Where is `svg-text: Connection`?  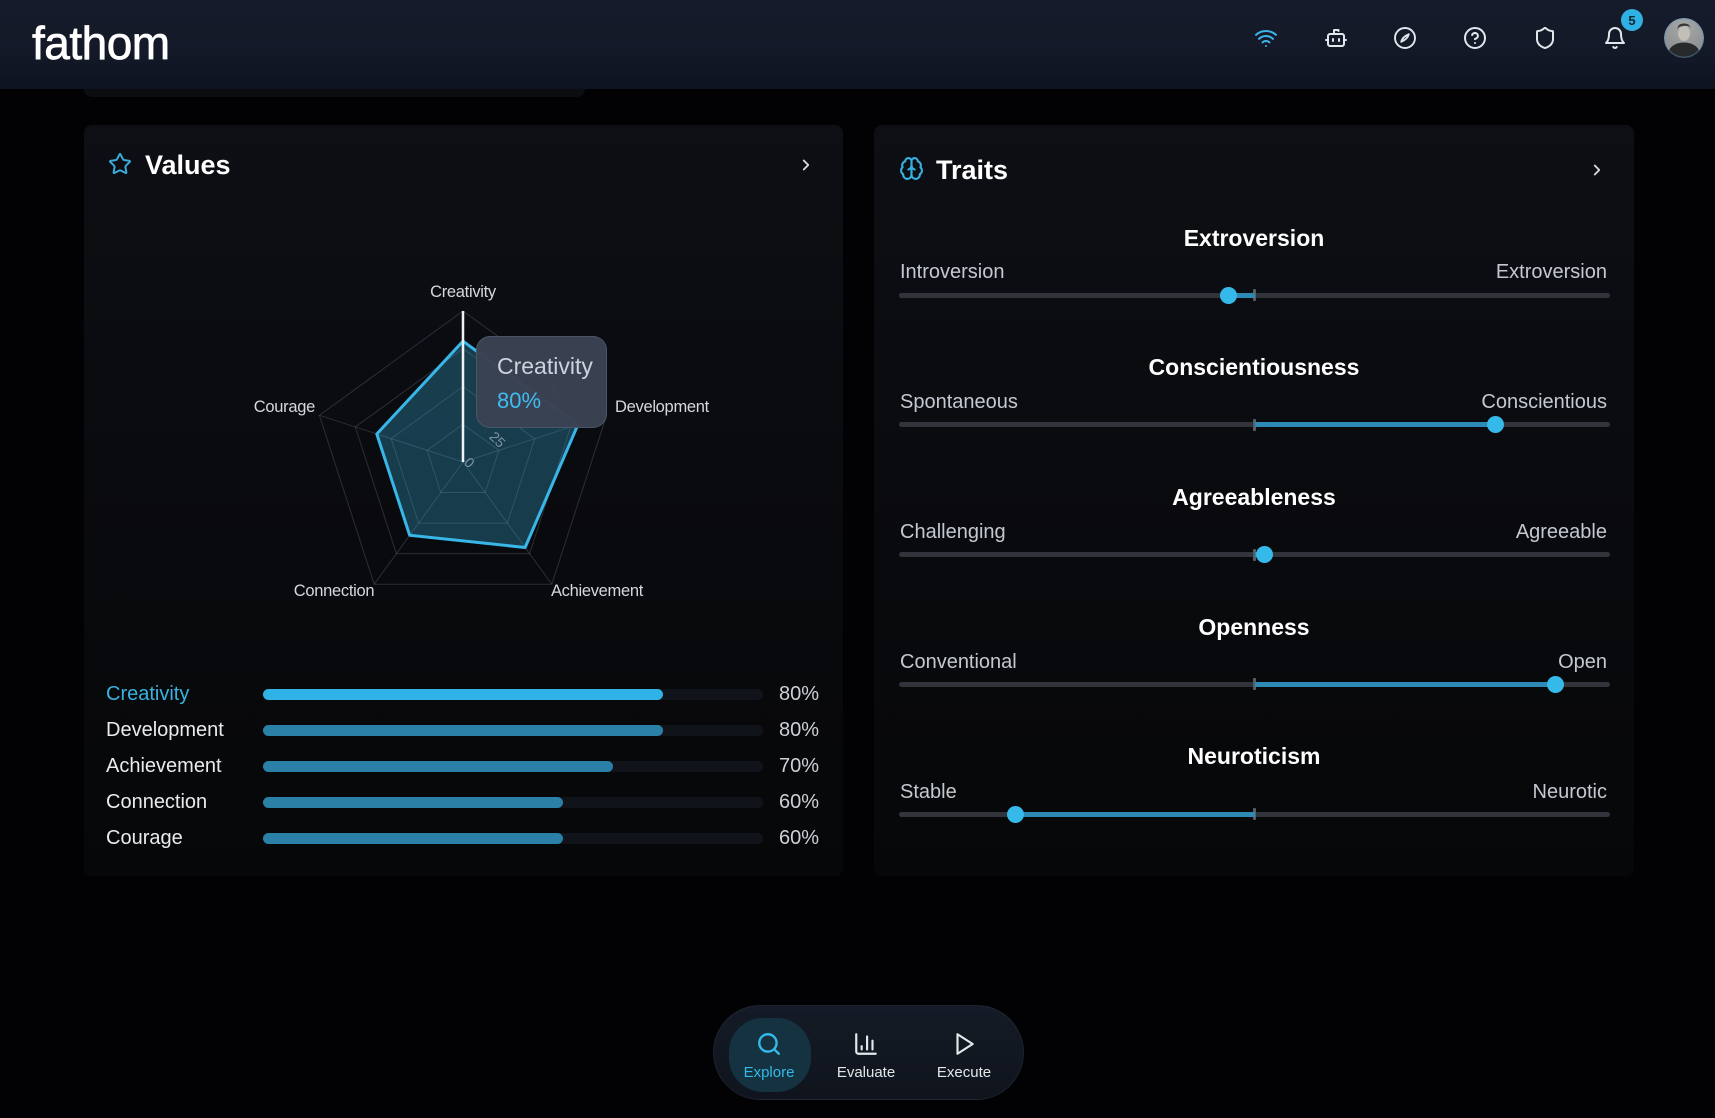
svg-text: Connection is located at coordinates (334, 591).